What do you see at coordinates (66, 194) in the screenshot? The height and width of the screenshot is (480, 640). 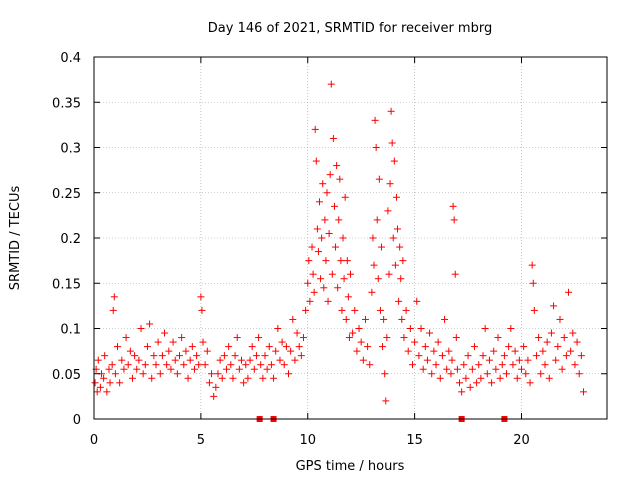 I see `y-tick-label: 0.25` at bounding box center [66, 194].